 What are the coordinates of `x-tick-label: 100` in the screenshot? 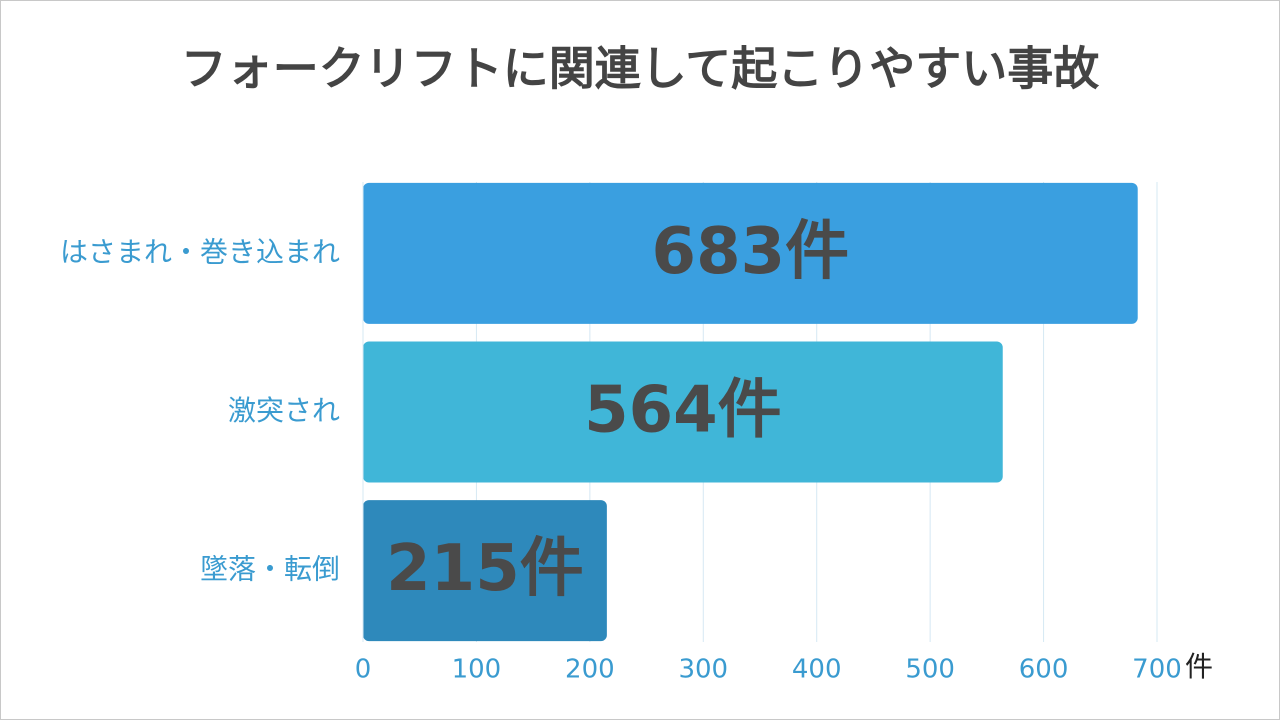 It's located at (477, 670).